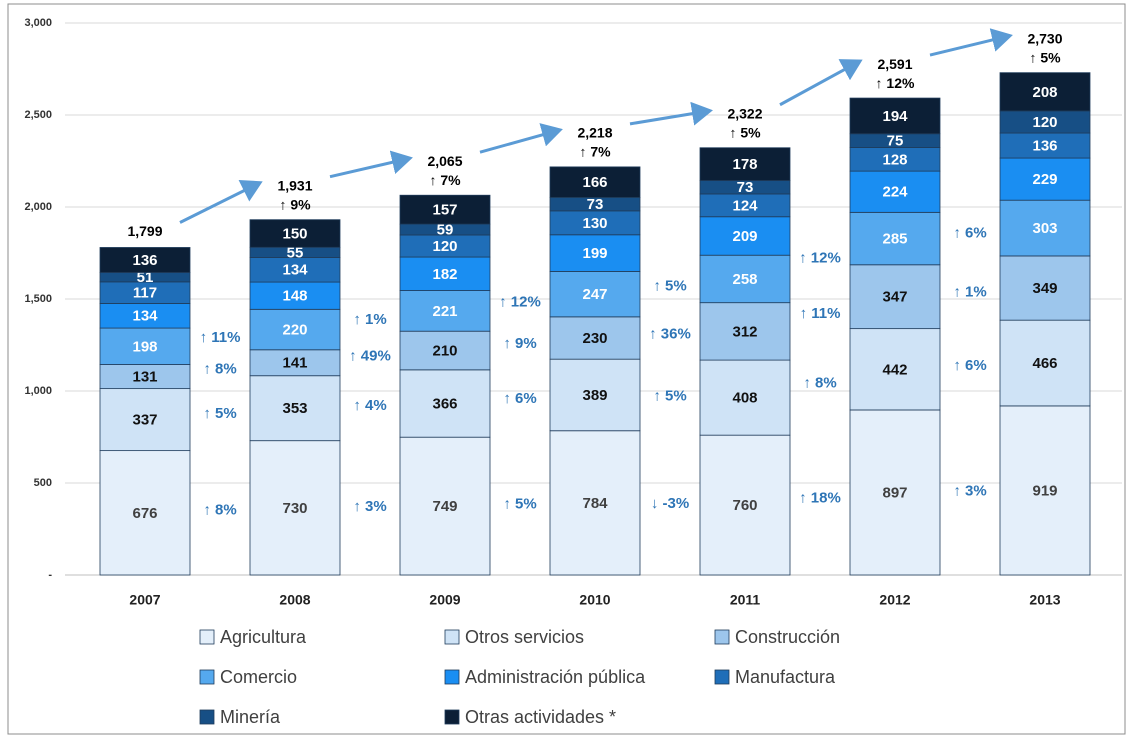 This screenshot has height=735, width=1133. I want to click on x-tick-label: 2011, so click(745, 600).